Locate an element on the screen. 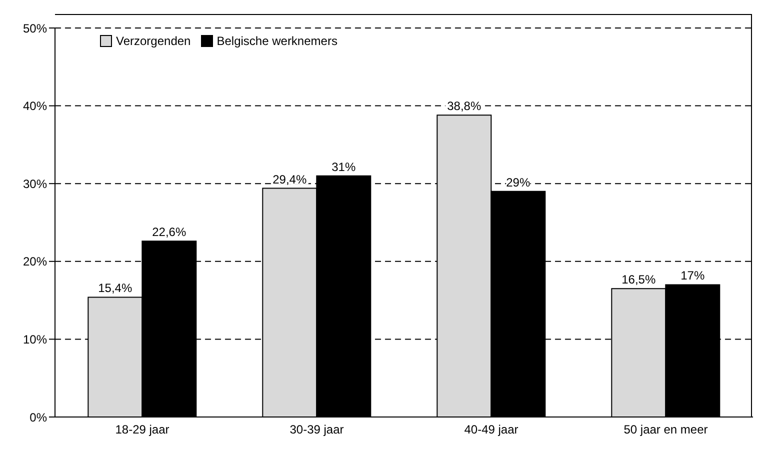 This screenshot has width=759, height=449. data-label: 29,4% is located at coordinates (289, 179).